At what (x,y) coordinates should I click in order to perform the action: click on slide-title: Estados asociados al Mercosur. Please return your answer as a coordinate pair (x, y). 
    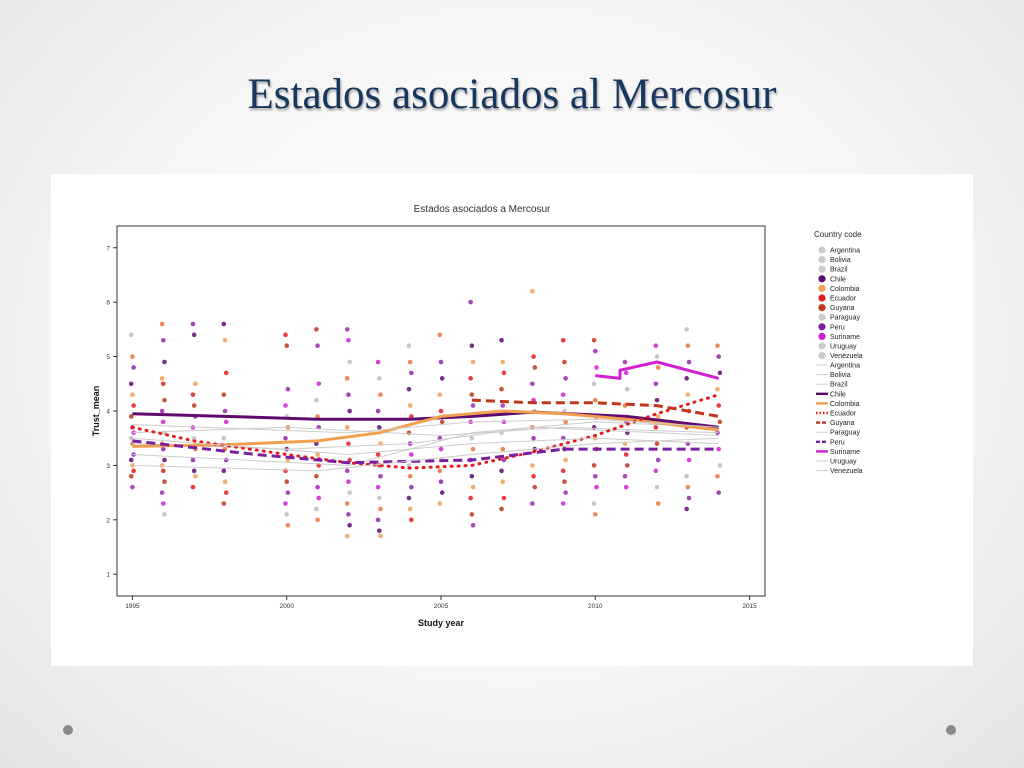
    Looking at the image, I should click on (512, 94).